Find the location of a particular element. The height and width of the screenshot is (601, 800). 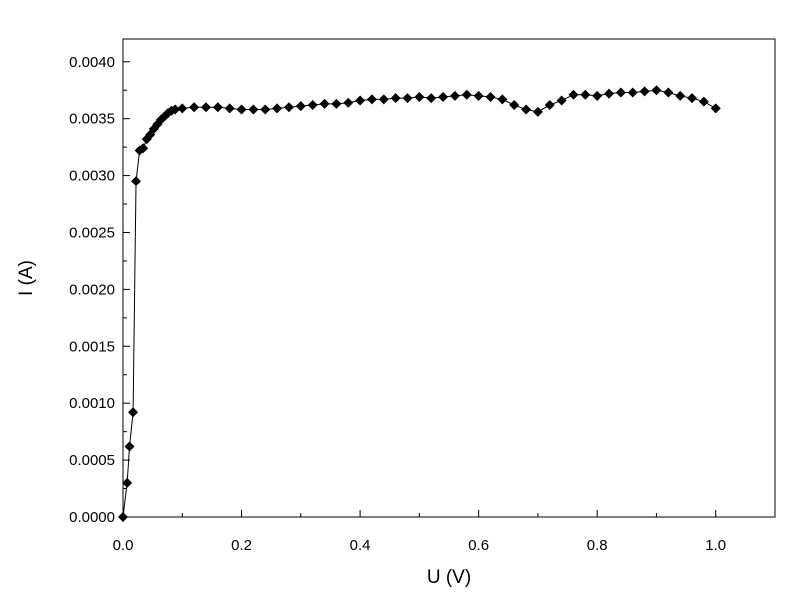

x-tick-label: 0.4 is located at coordinates (360, 545).